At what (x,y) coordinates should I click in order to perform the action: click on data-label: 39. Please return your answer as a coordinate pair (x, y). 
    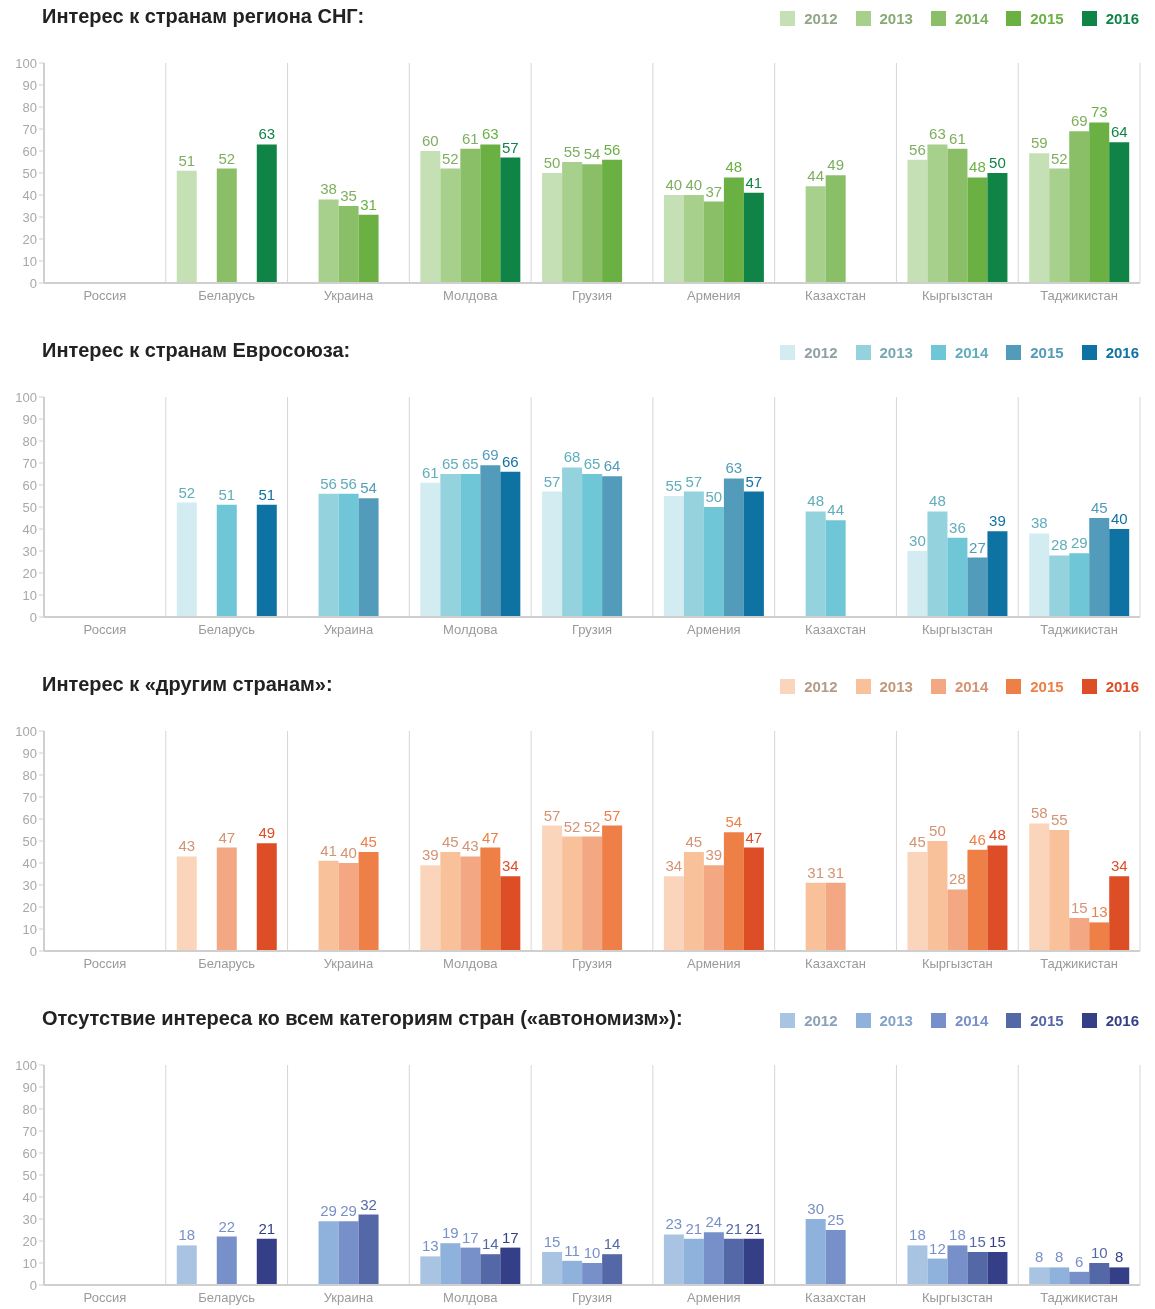
    Looking at the image, I should click on (430, 855).